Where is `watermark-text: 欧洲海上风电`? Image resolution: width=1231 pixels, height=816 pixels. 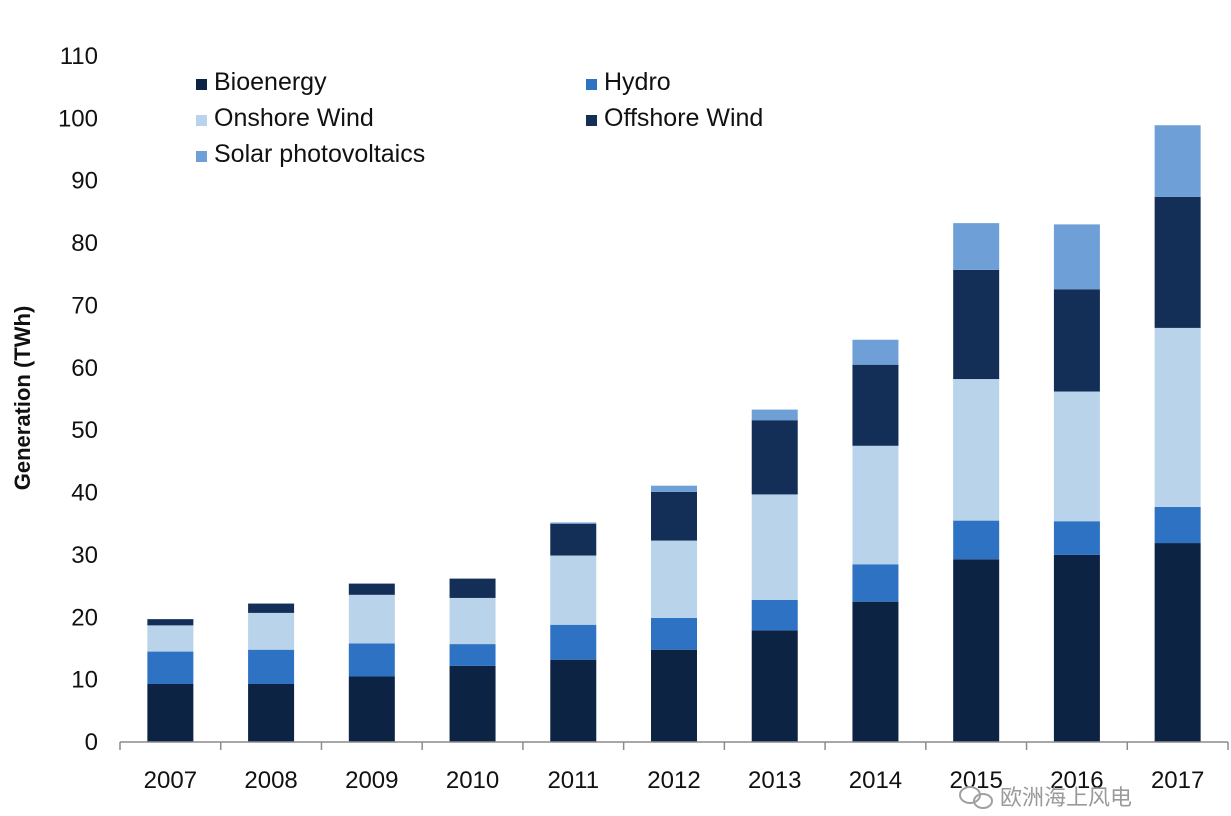 watermark-text: 欧洲海上风电 is located at coordinates (1066, 797).